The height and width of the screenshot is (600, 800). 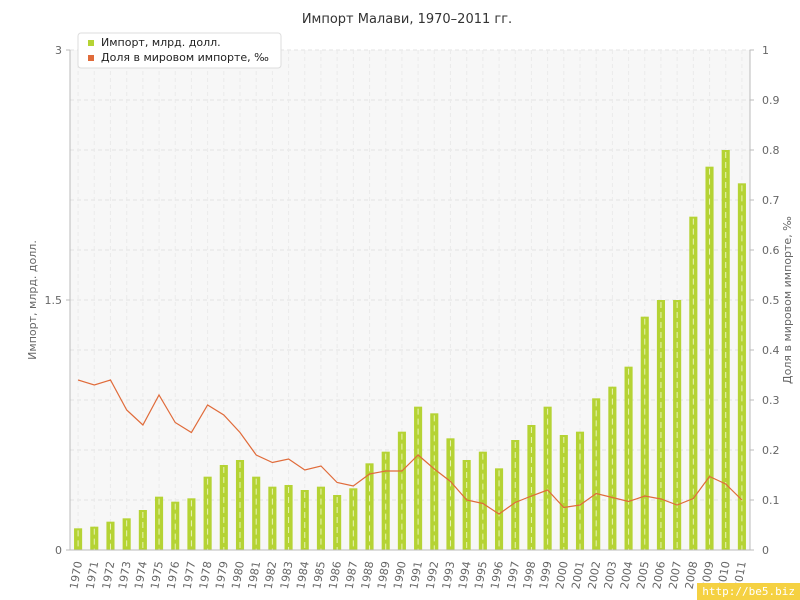 What do you see at coordinates (190, 575) in the screenshot?
I see `x-tick-label: 1977` at bounding box center [190, 575].